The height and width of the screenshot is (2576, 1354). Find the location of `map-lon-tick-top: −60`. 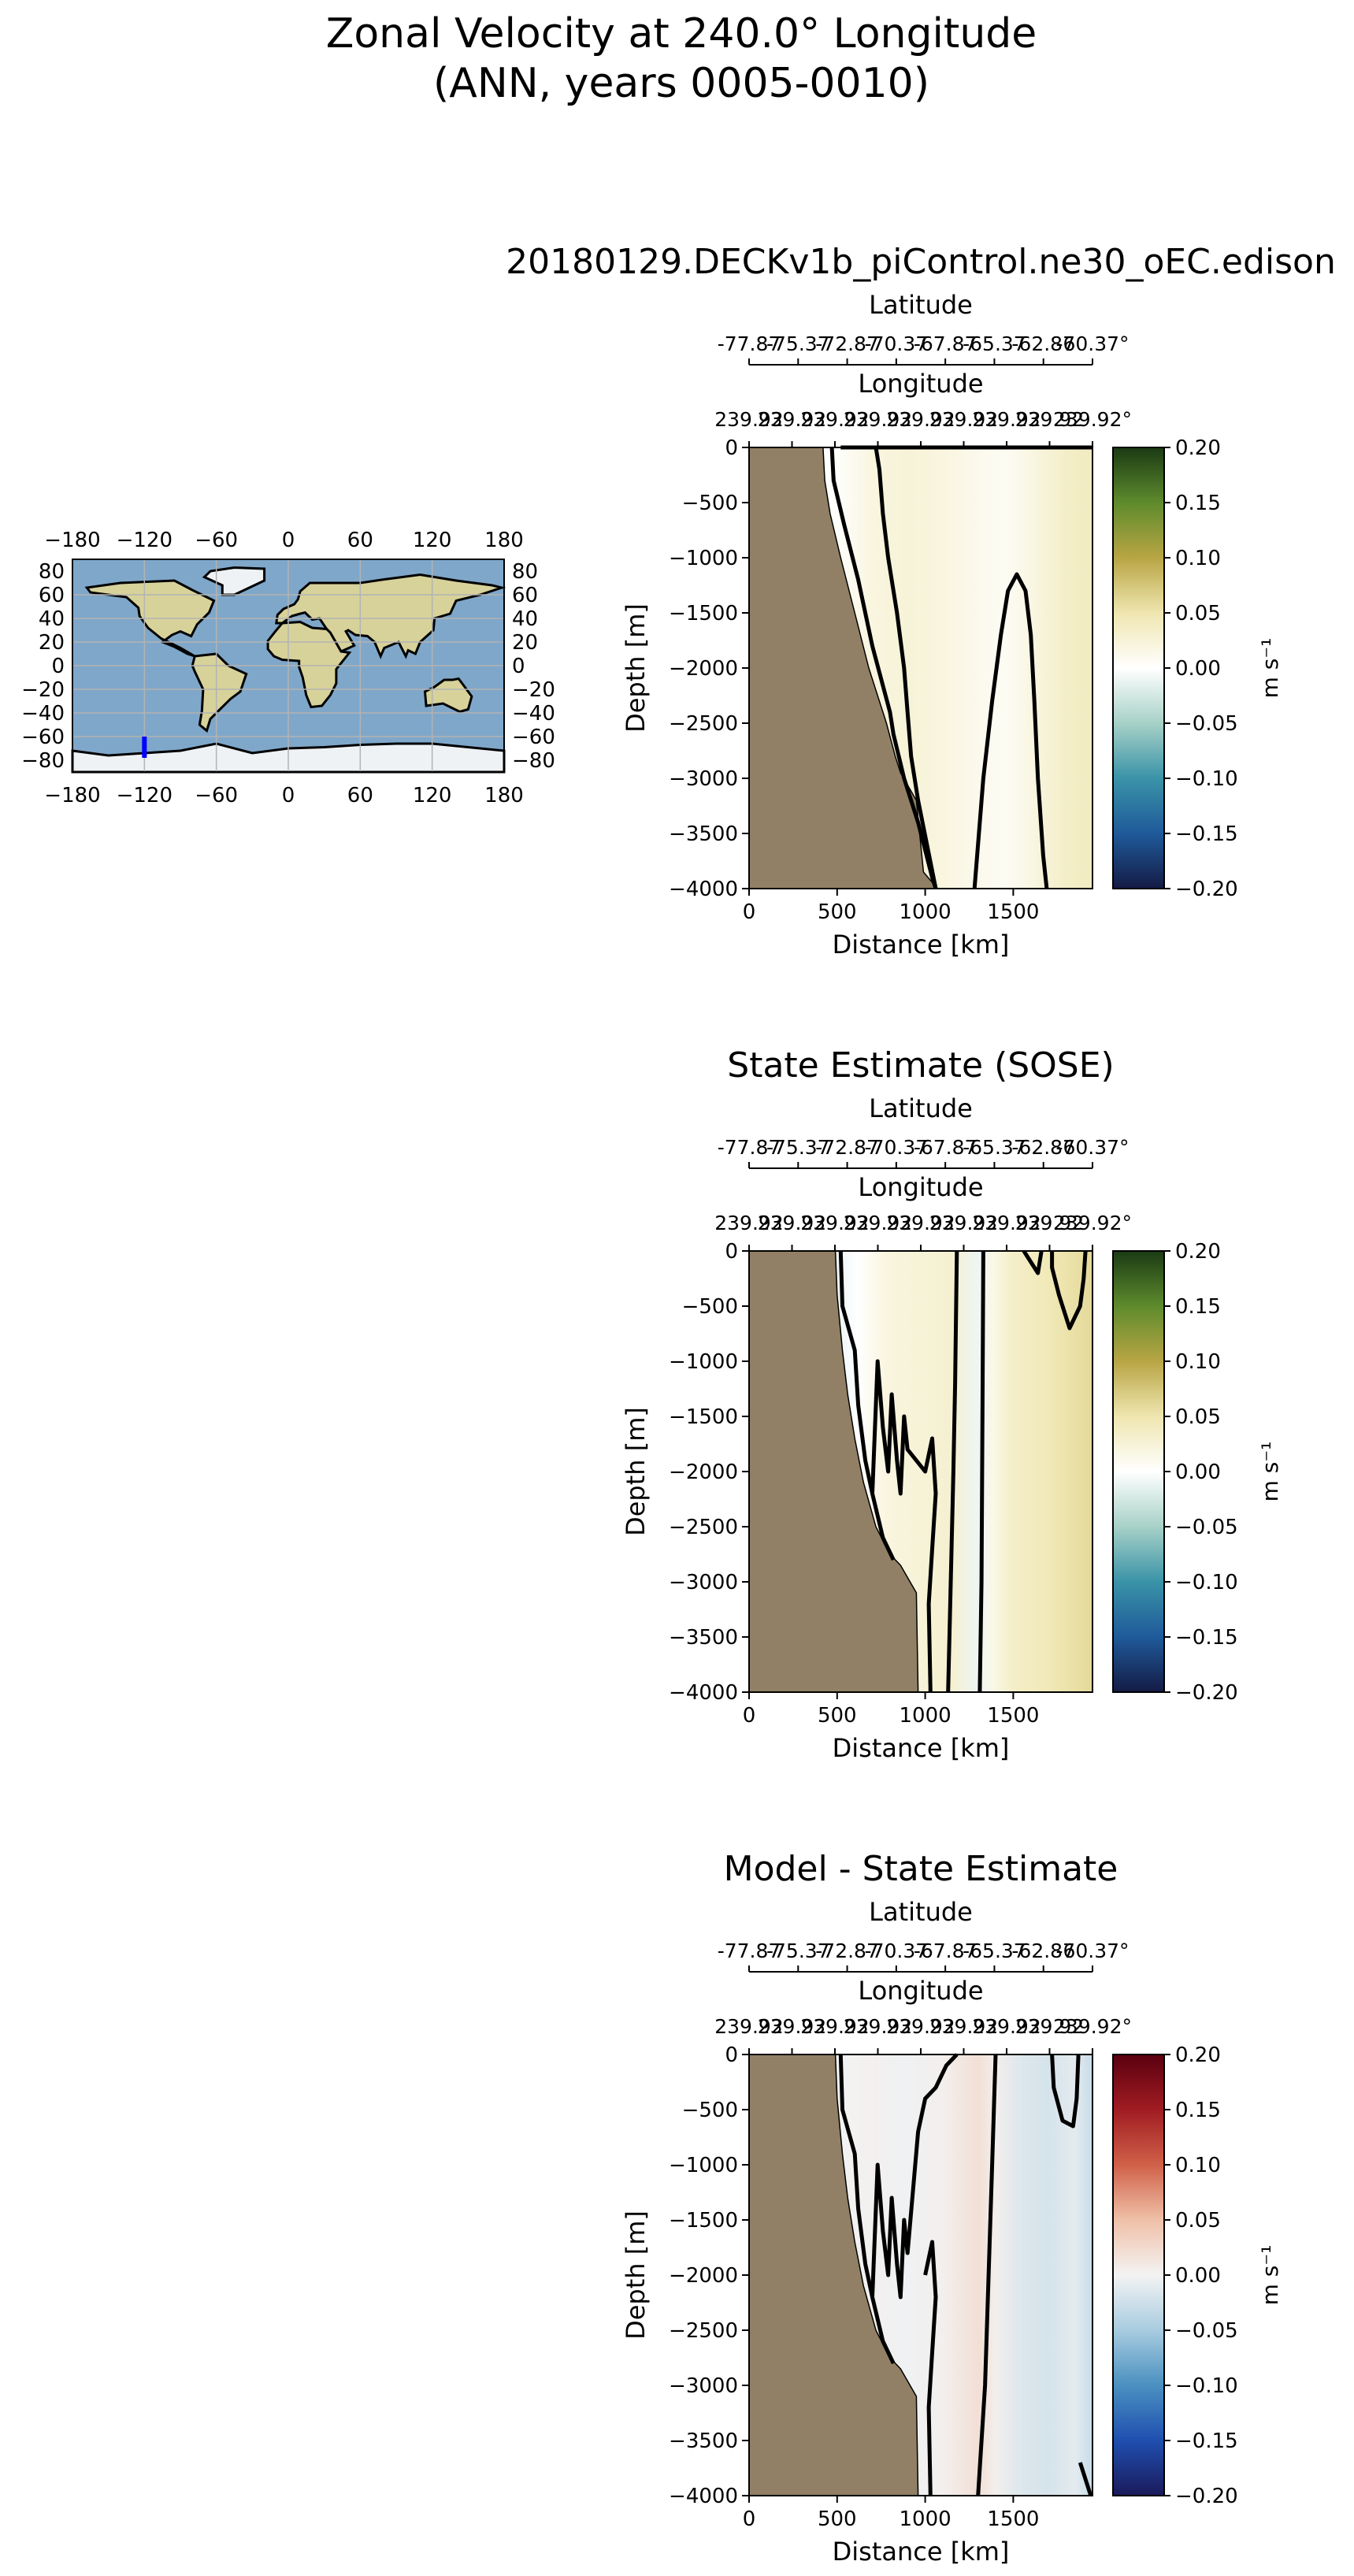

map-lon-tick-top: −60 is located at coordinates (216, 540).